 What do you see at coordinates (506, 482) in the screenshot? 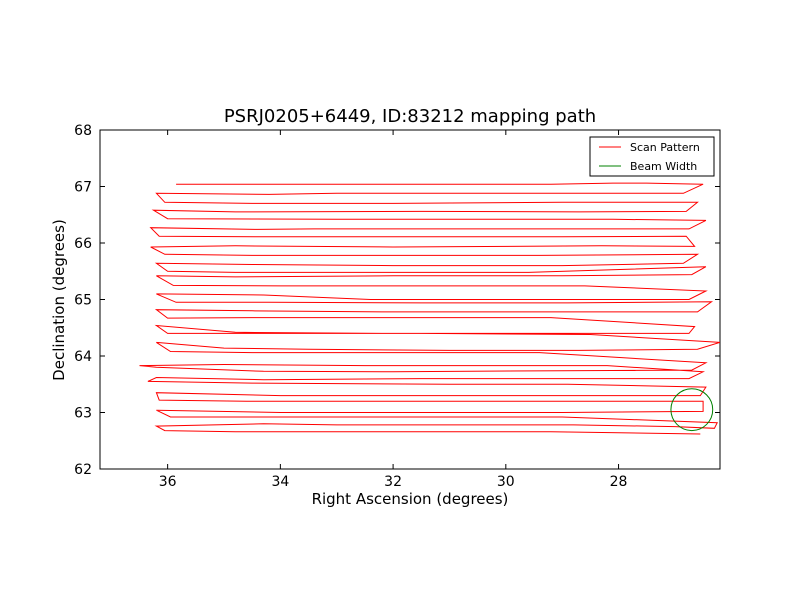
I see `x-tick-label: 30` at bounding box center [506, 482].